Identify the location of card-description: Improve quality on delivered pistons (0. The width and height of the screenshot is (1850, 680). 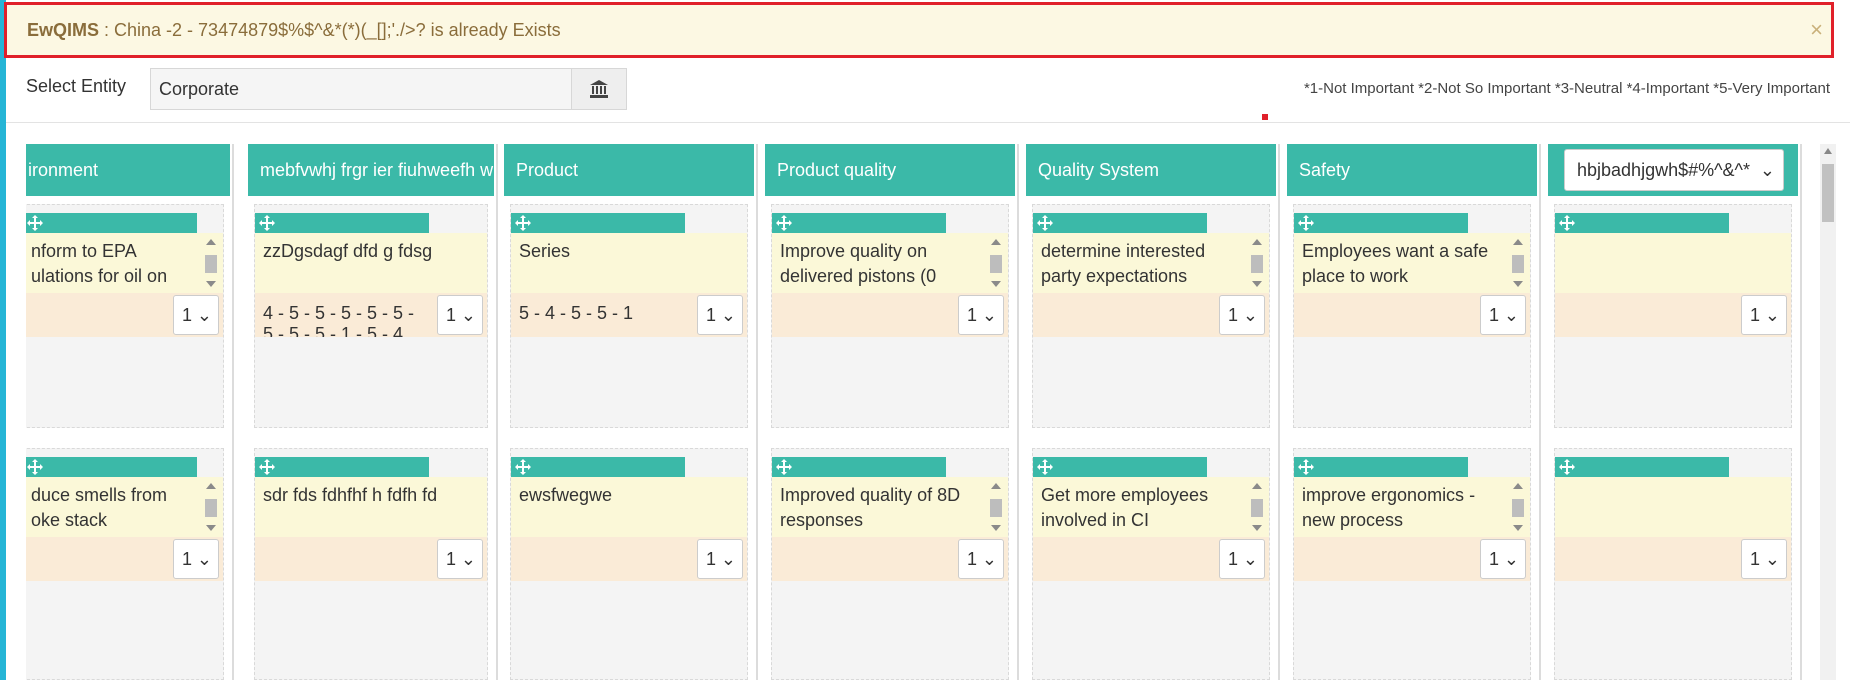
(890, 263).